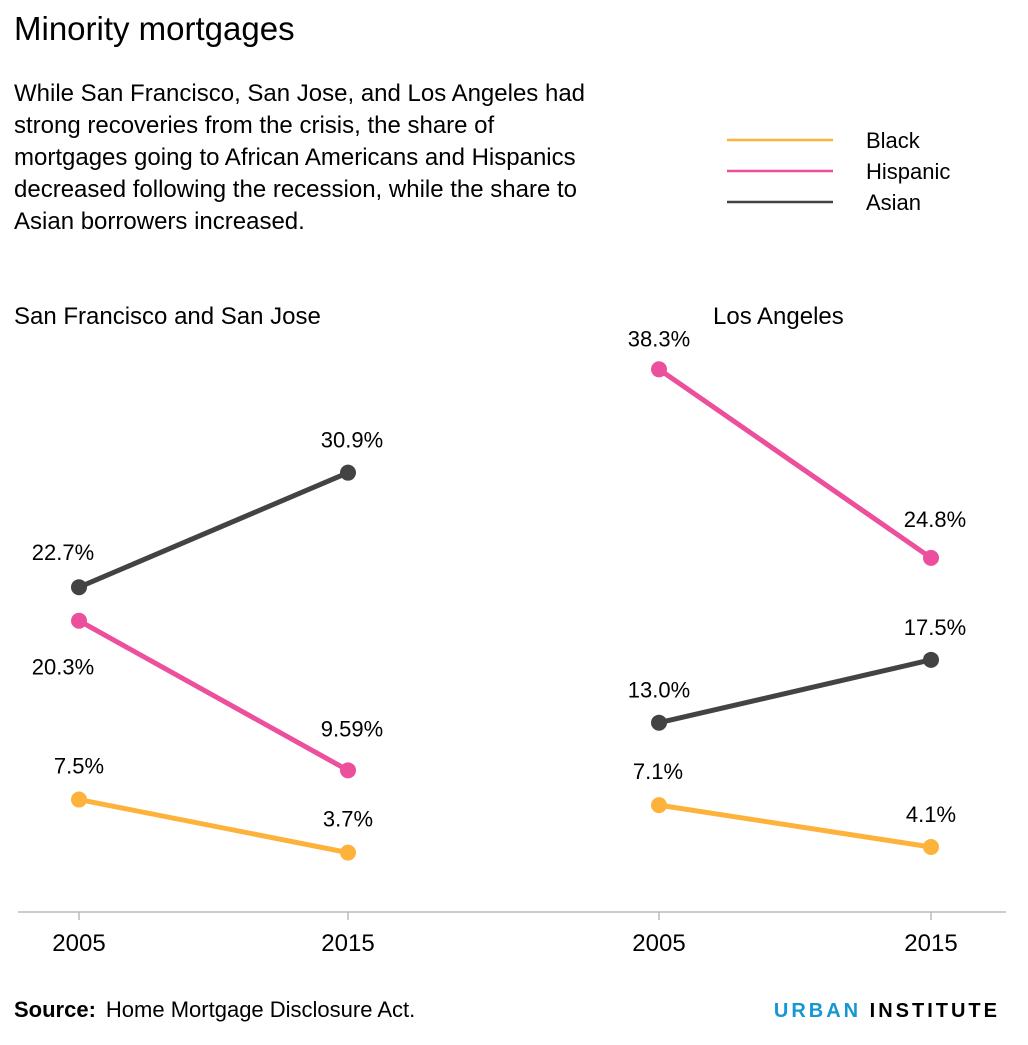  Describe the element at coordinates (893, 202) in the screenshot. I see `legend-label-asian: Asian` at that location.